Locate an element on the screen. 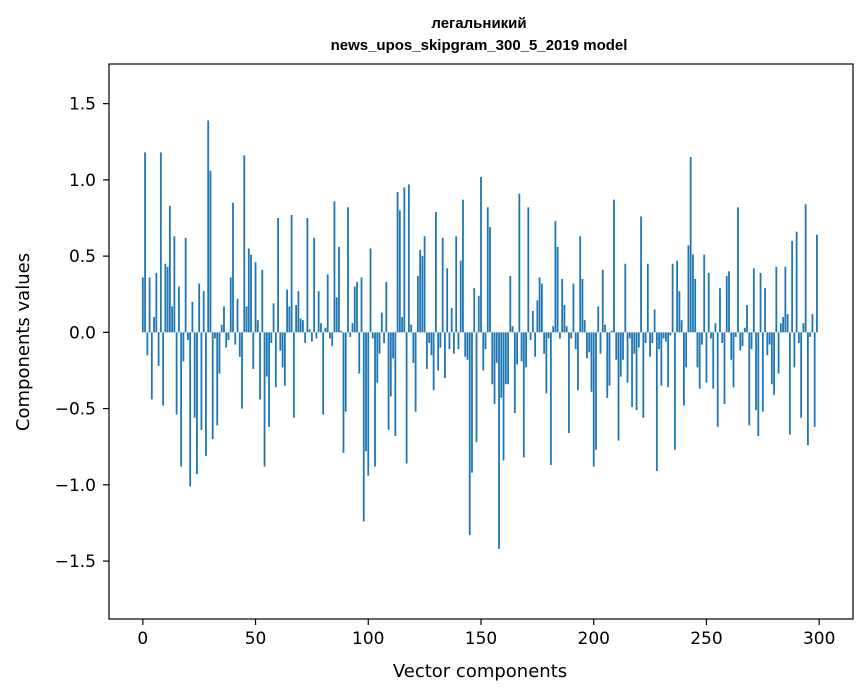 The height and width of the screenshot is (696, 867). chart-subtitle: news_upos_skipgram_300_5_2019 model is located at coordinates (479, 45).